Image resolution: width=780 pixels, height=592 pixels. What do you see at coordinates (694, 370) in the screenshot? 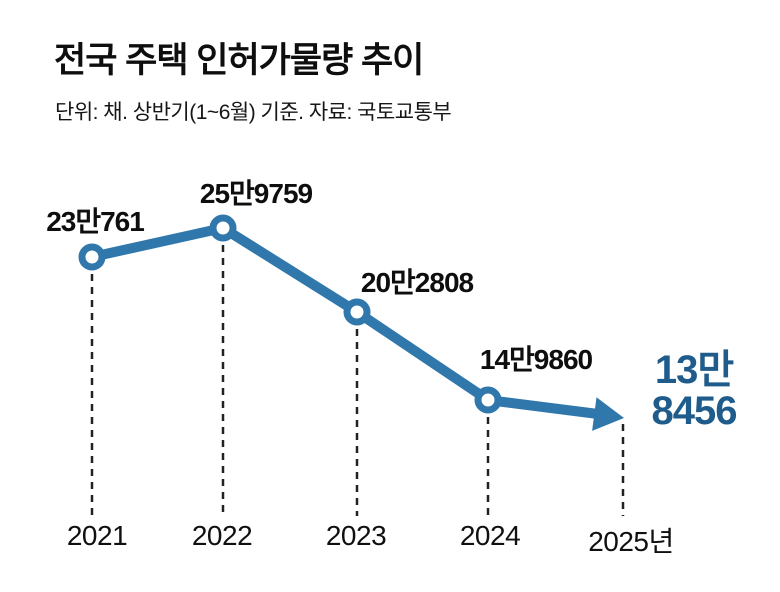
I see `value-label-2025-line1: 13만` at bounding box center [694, 370].